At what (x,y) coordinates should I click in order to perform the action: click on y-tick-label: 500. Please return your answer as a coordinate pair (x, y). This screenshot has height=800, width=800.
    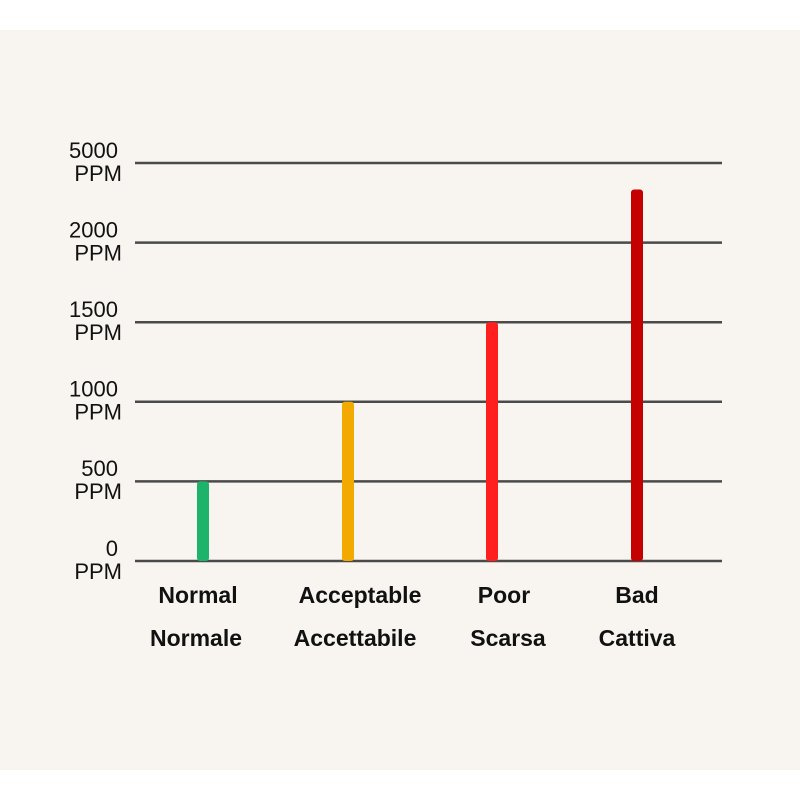
    Looking at the image, I should click on (99, 468).